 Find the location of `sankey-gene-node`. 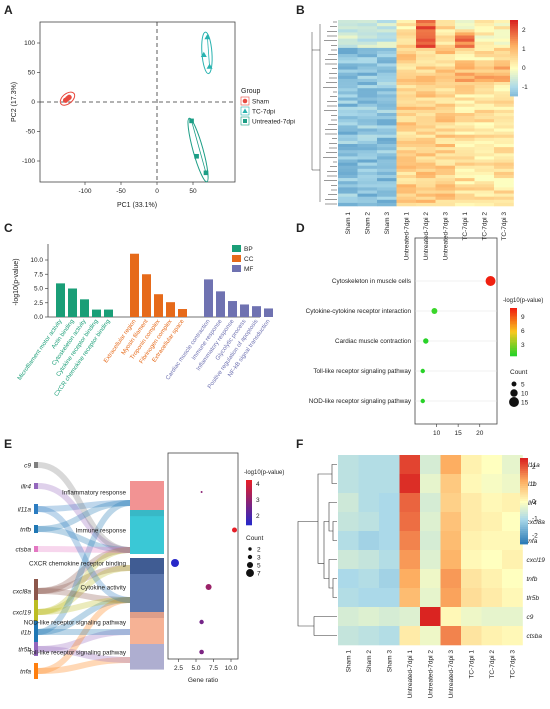

sankey-gene-node is located at coordinates (36, 486).